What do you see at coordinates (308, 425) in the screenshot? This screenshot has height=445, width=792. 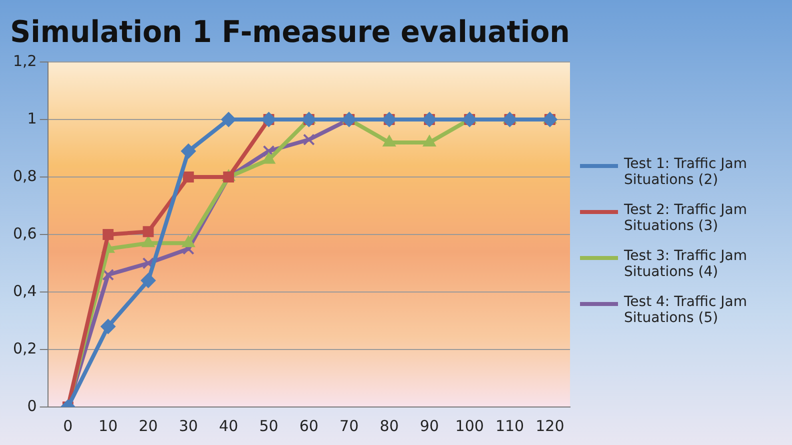 I see `x-tick-label: 60` at bounding box center [308, 425].